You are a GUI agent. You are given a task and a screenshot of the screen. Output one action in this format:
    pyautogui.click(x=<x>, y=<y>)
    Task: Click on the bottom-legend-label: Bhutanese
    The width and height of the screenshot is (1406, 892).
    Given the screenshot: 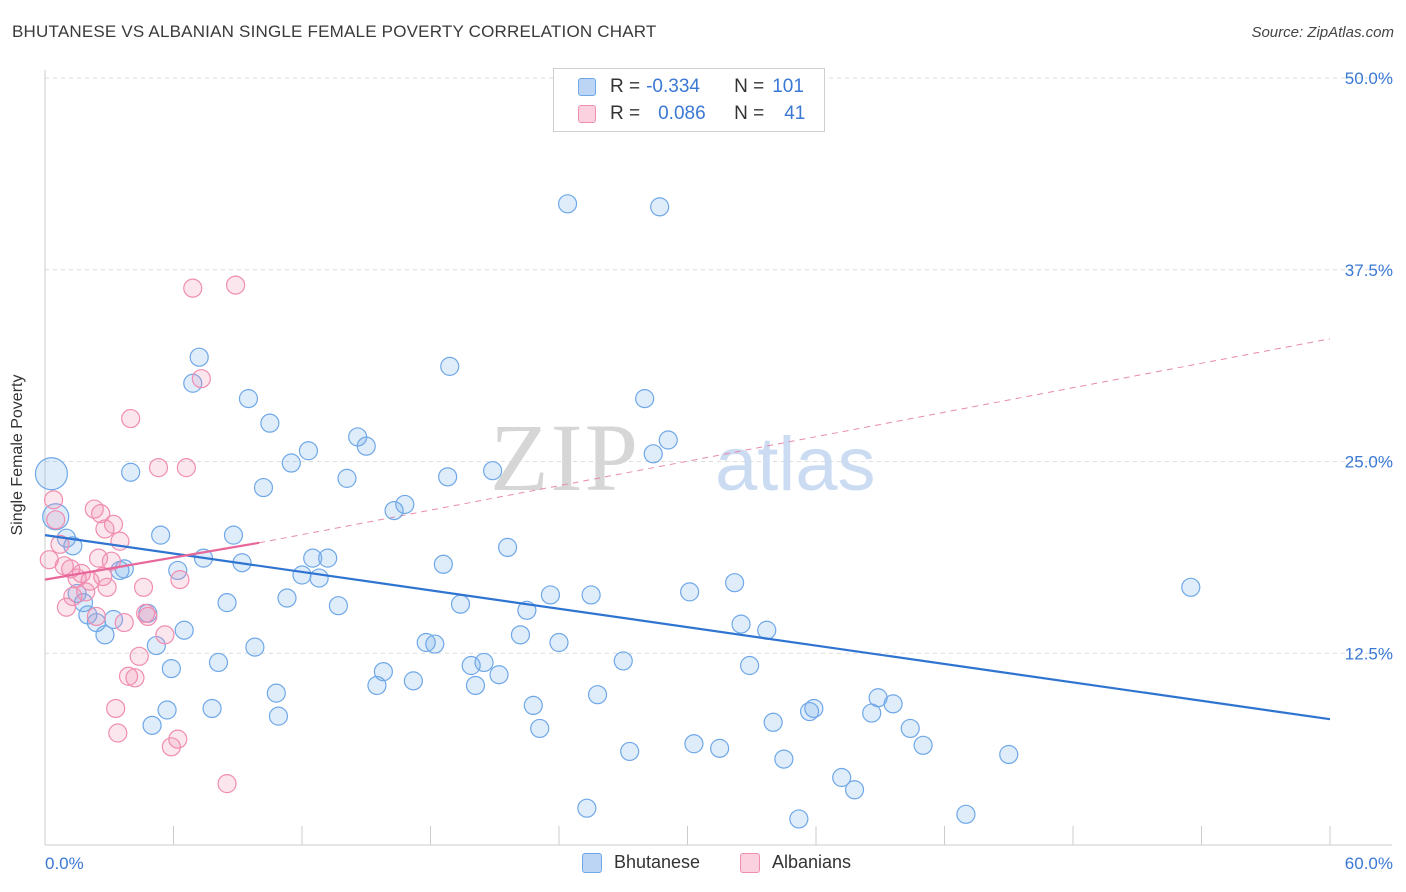 What is the action you would take?
    pyautogui.click(x=657, y=862)
    